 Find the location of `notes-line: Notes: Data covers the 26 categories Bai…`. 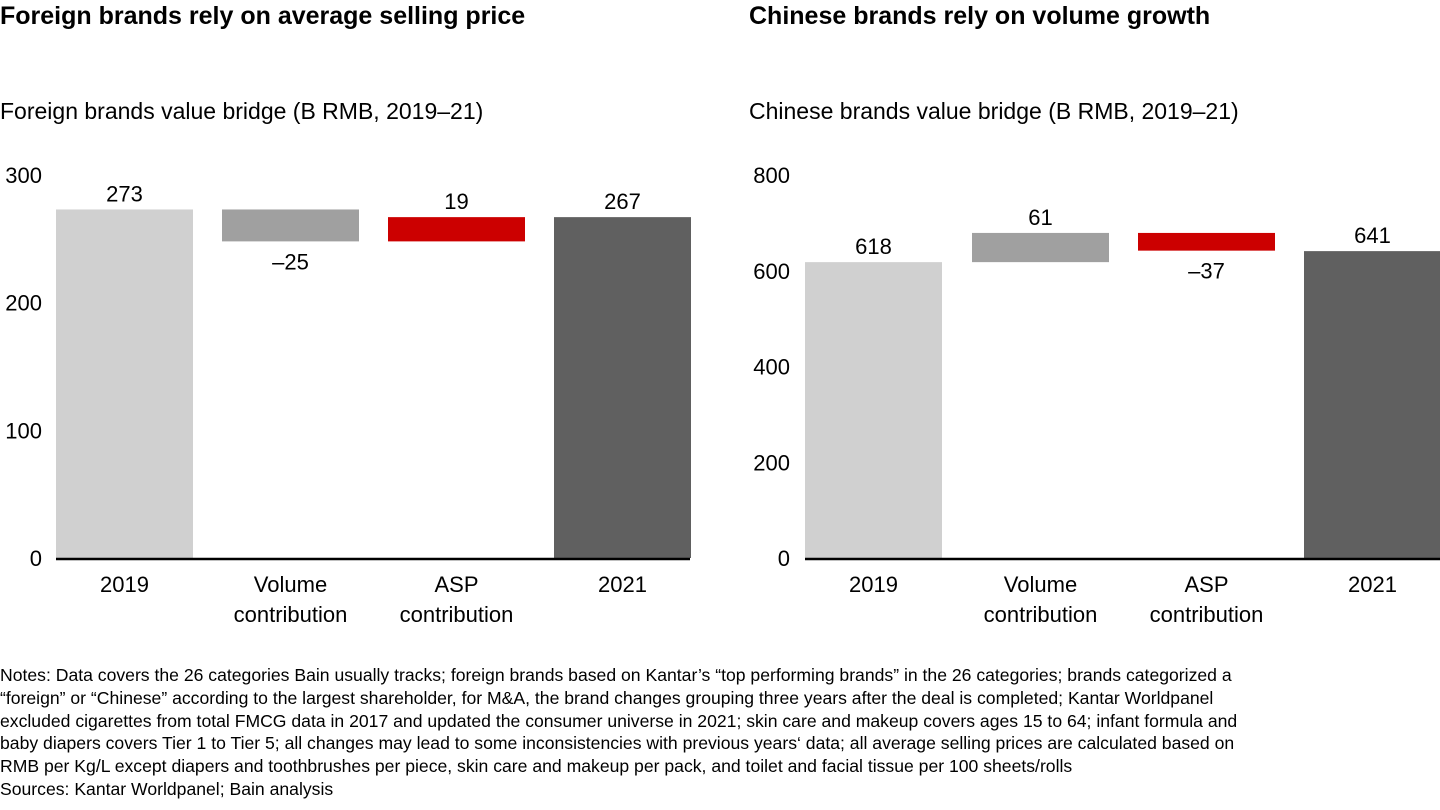

notes-line: Notes: Data covers the 26 categories Bai… is located at coordinates (616, 675).